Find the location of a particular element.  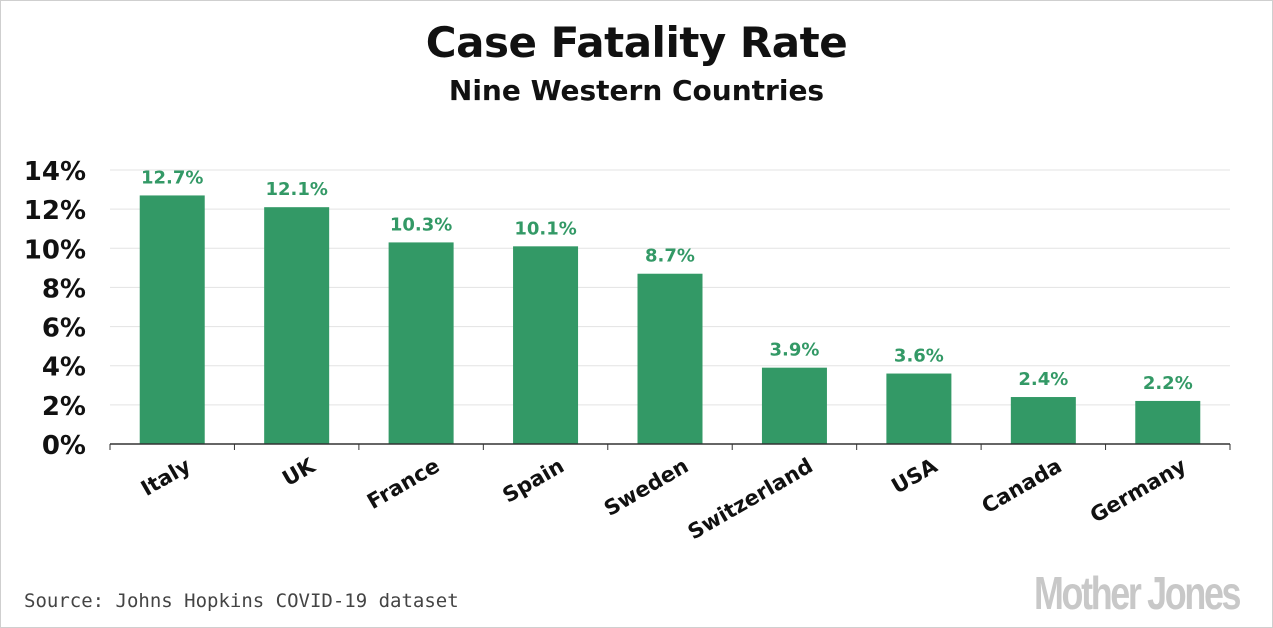

y-tick-label: 4% is located at coordinates (64, 368).